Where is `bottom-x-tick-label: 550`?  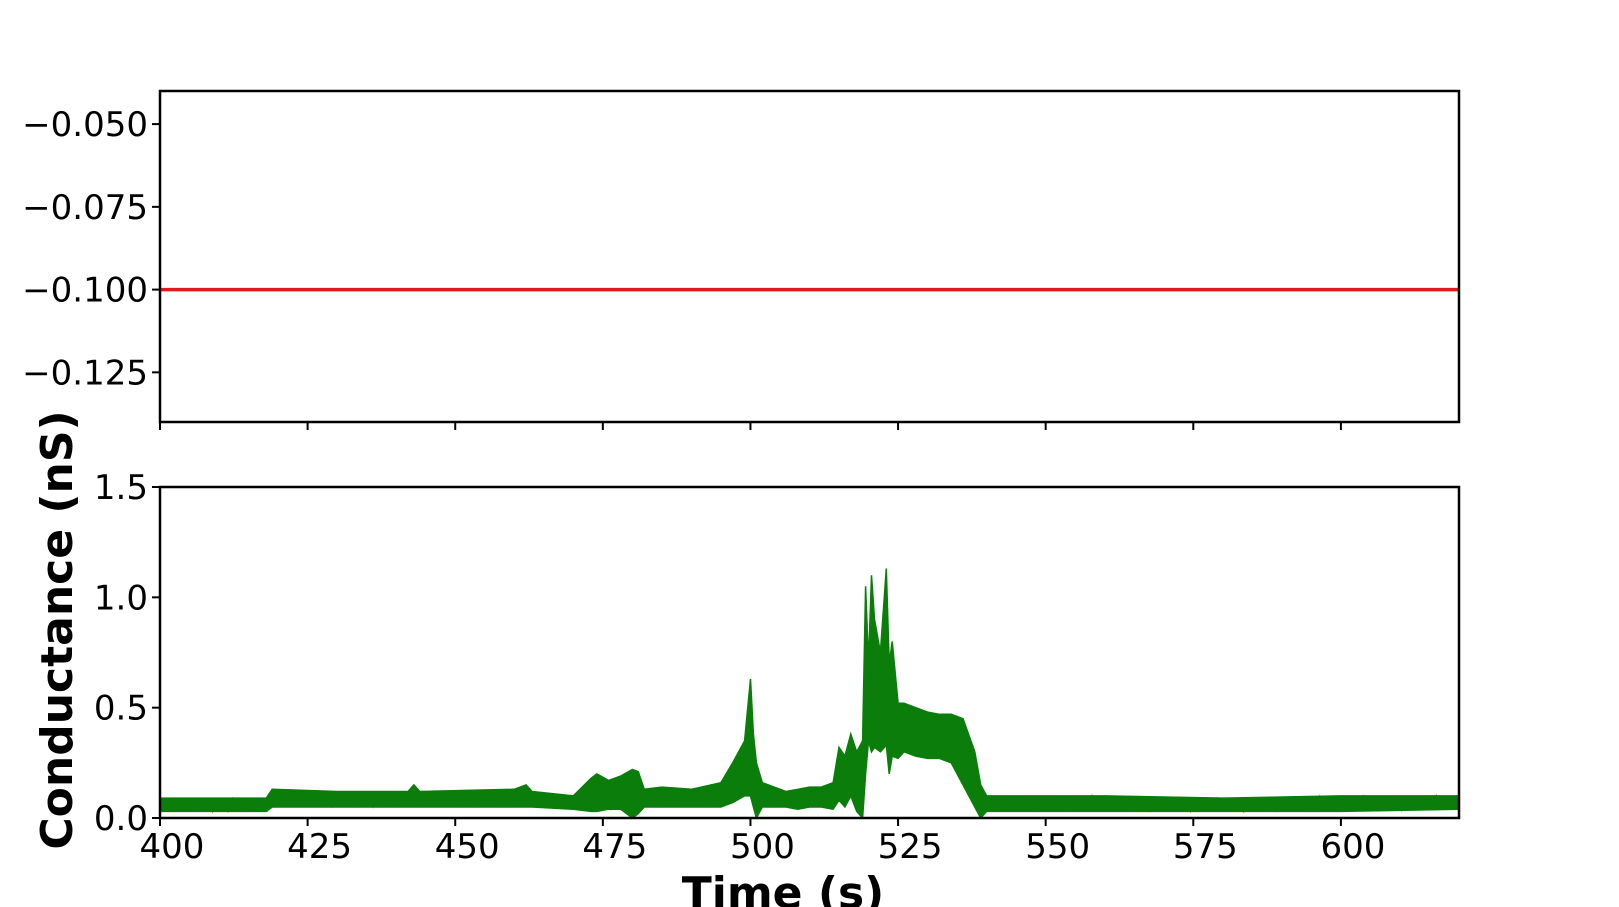
bottom-x-tick-label: 550 is located at coordinates (1057, 847).